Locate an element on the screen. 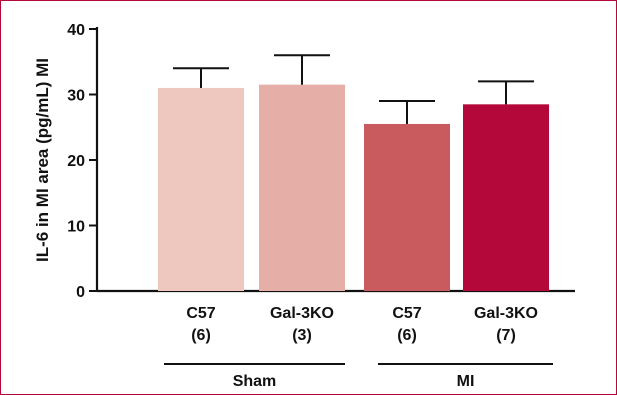  group-labels: Sham MI is located at coordinates (358, 376).